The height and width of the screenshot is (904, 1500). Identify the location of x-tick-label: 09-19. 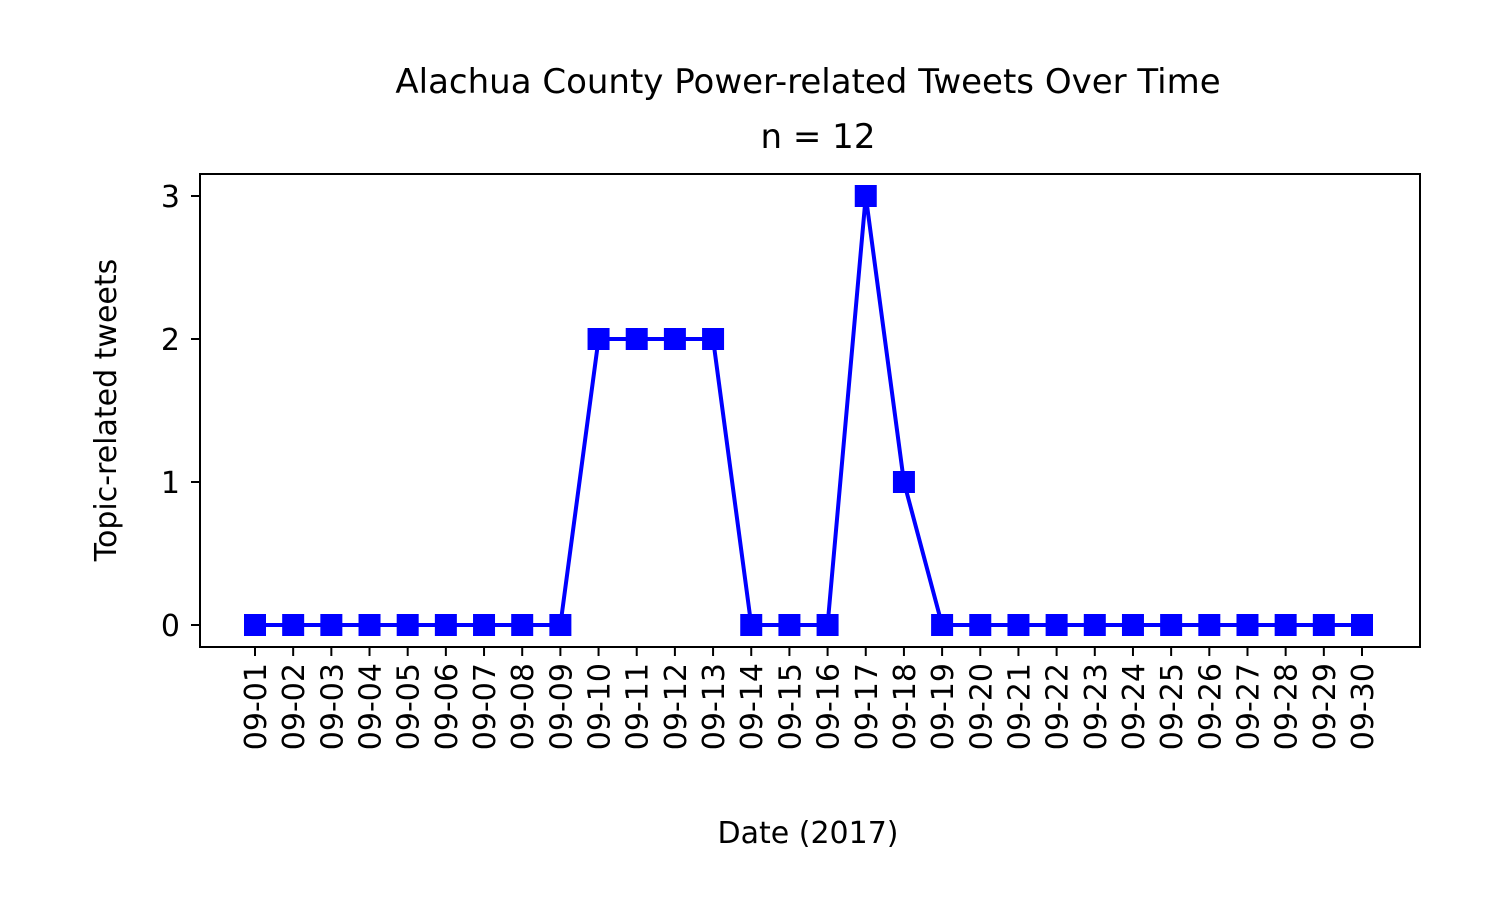
(943, 706).